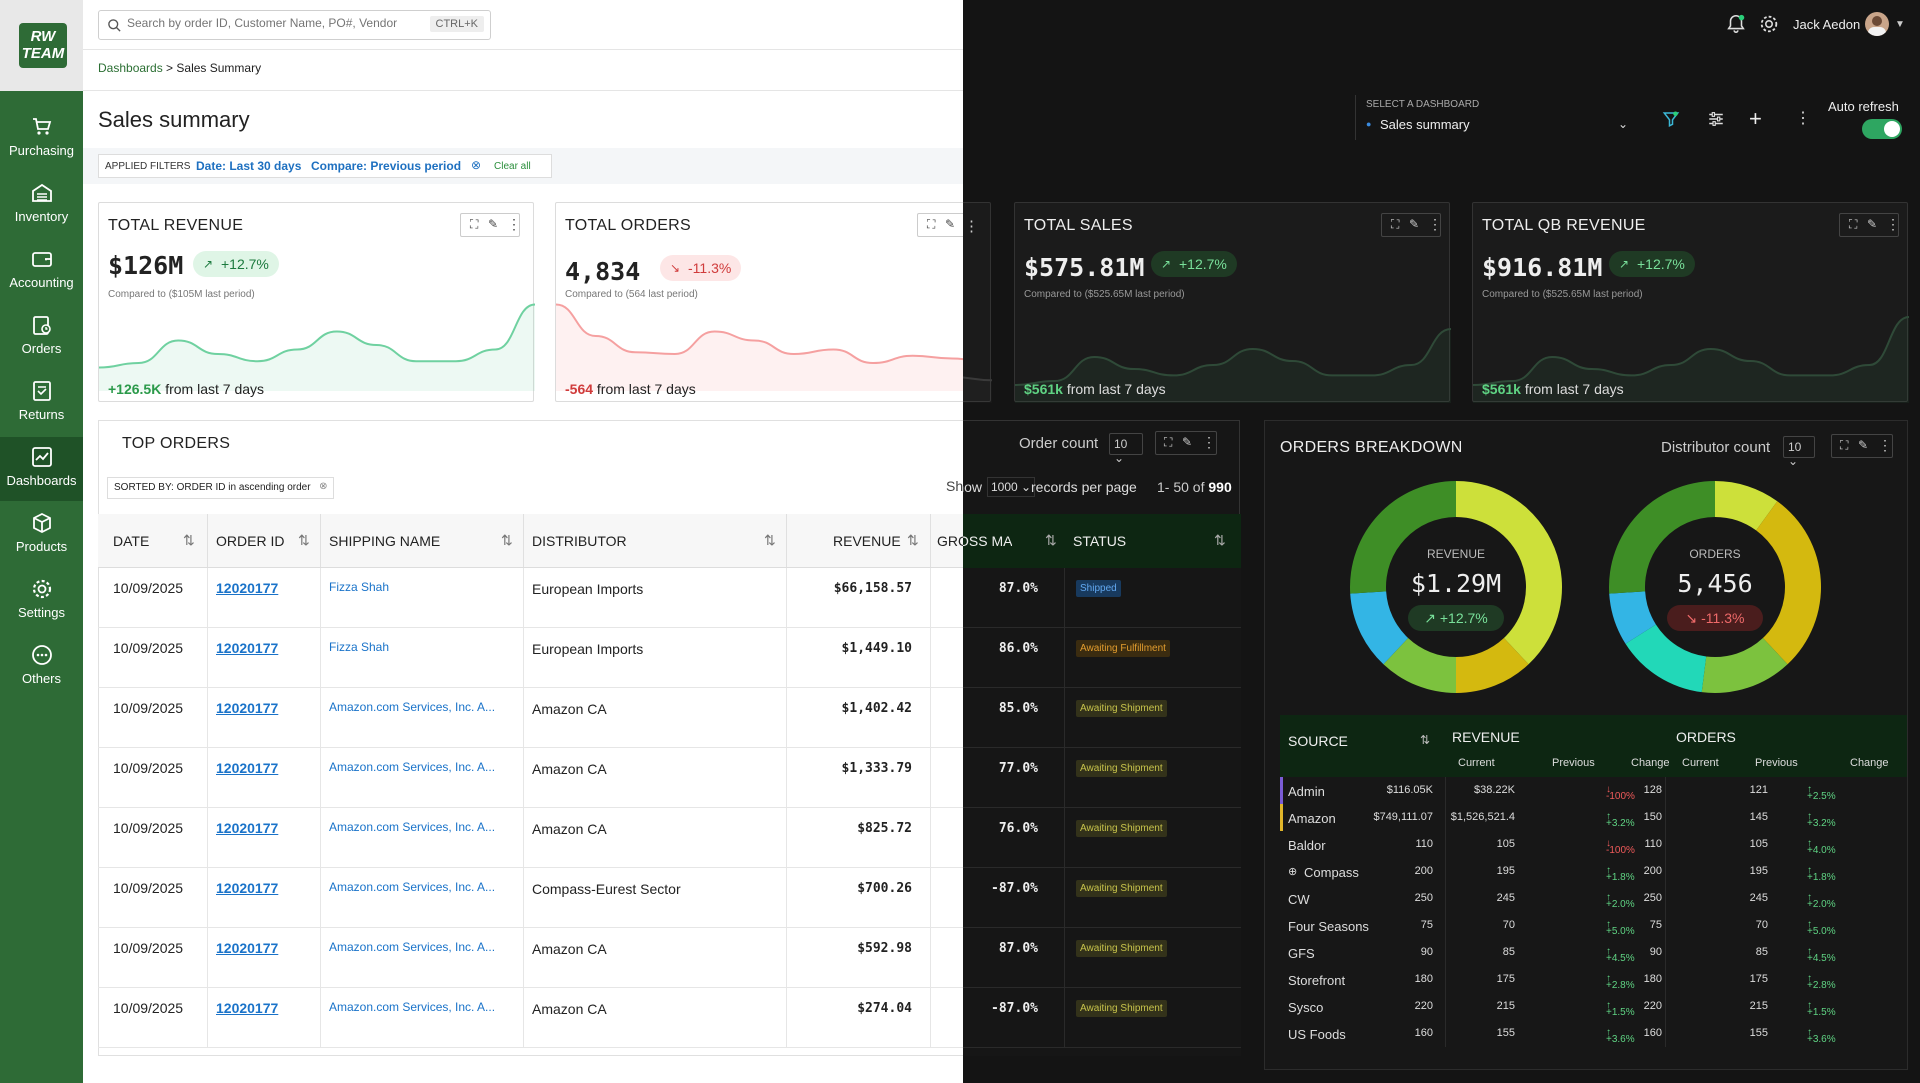 The width and height of the screenshot is (1920, 1083). I want to click on gross-margin-header: GROSS MARGIN, so click(974, 541).